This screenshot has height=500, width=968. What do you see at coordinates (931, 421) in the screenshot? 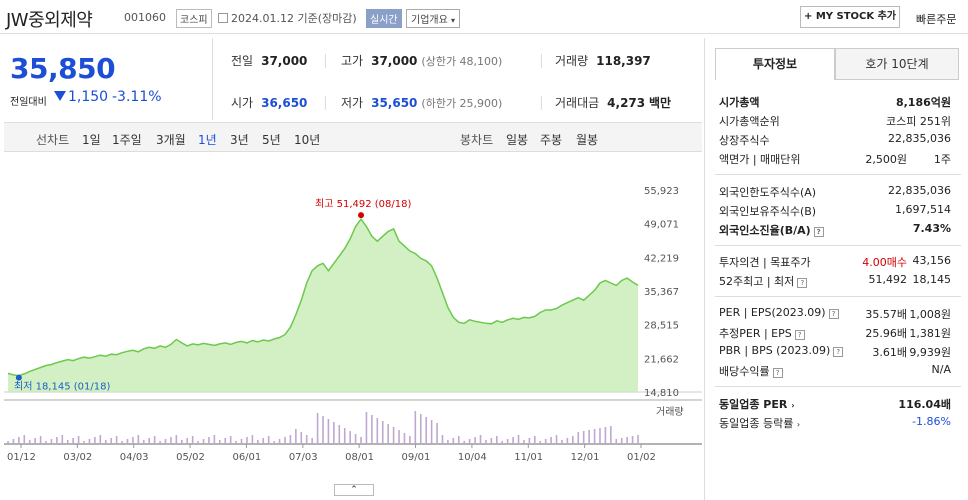
I see `peer-rate: -1.86%` at bounding box center [931, 421].